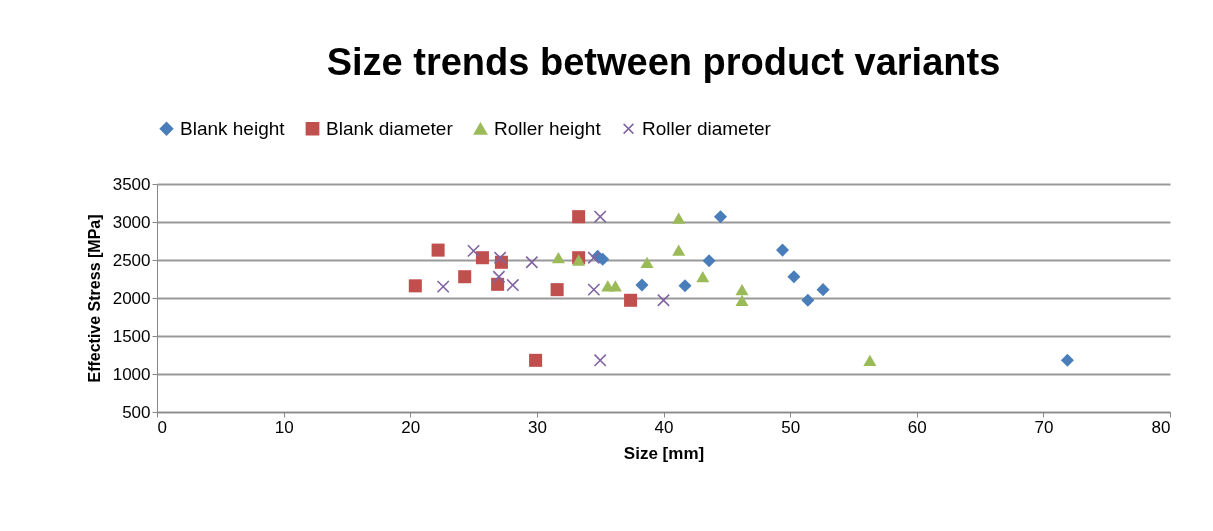 This screenshot has height=531, width=1213. Describe the element at coordinates (664, 453) in the screenshot. I see `x-axis-title: Size [mm]` at that location.